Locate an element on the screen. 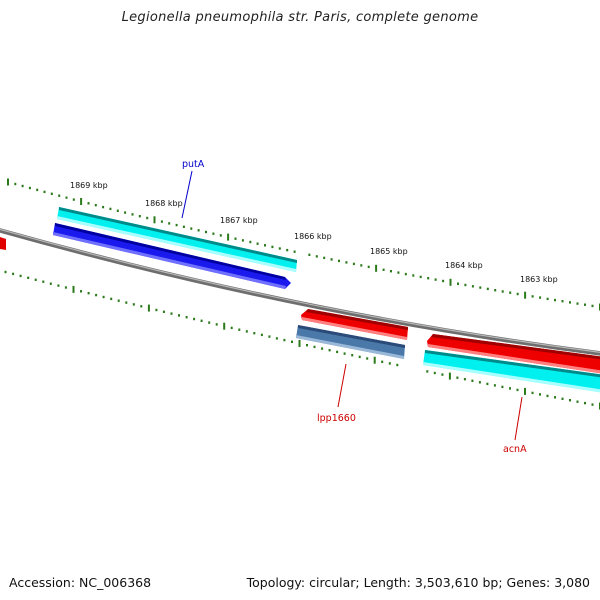  lpp1660-cds-feature is located at coordinates (354, 324).